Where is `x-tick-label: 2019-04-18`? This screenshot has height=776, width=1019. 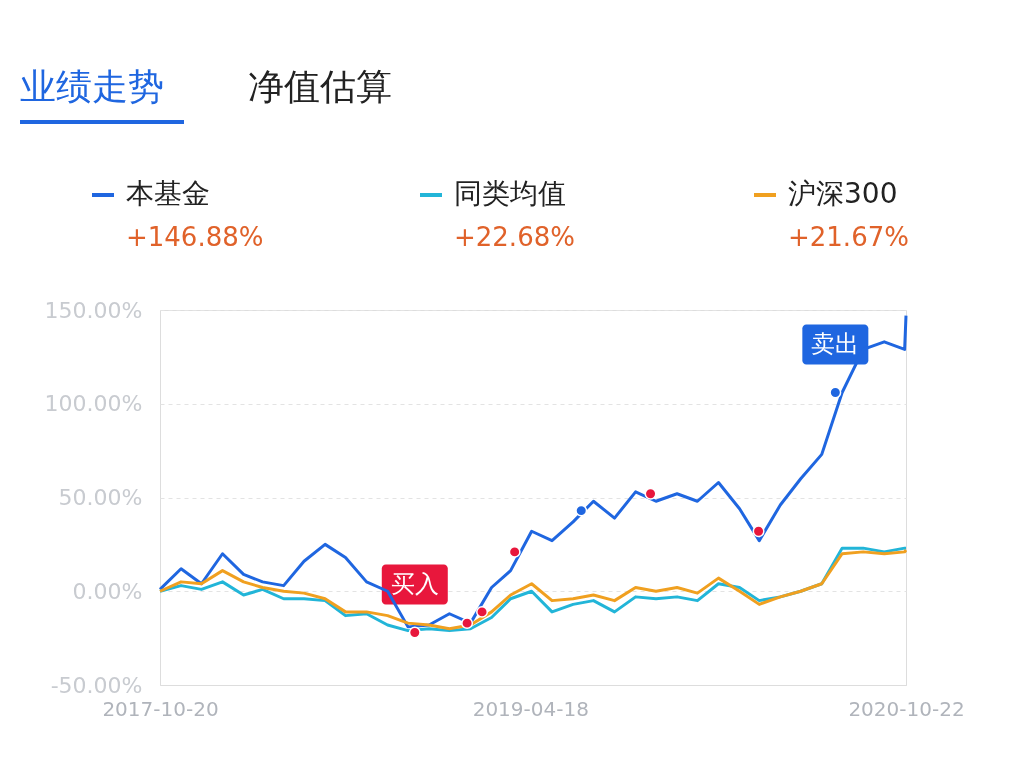 x-tick-label: 2019-04-18 is located at coordinates (530, 708).